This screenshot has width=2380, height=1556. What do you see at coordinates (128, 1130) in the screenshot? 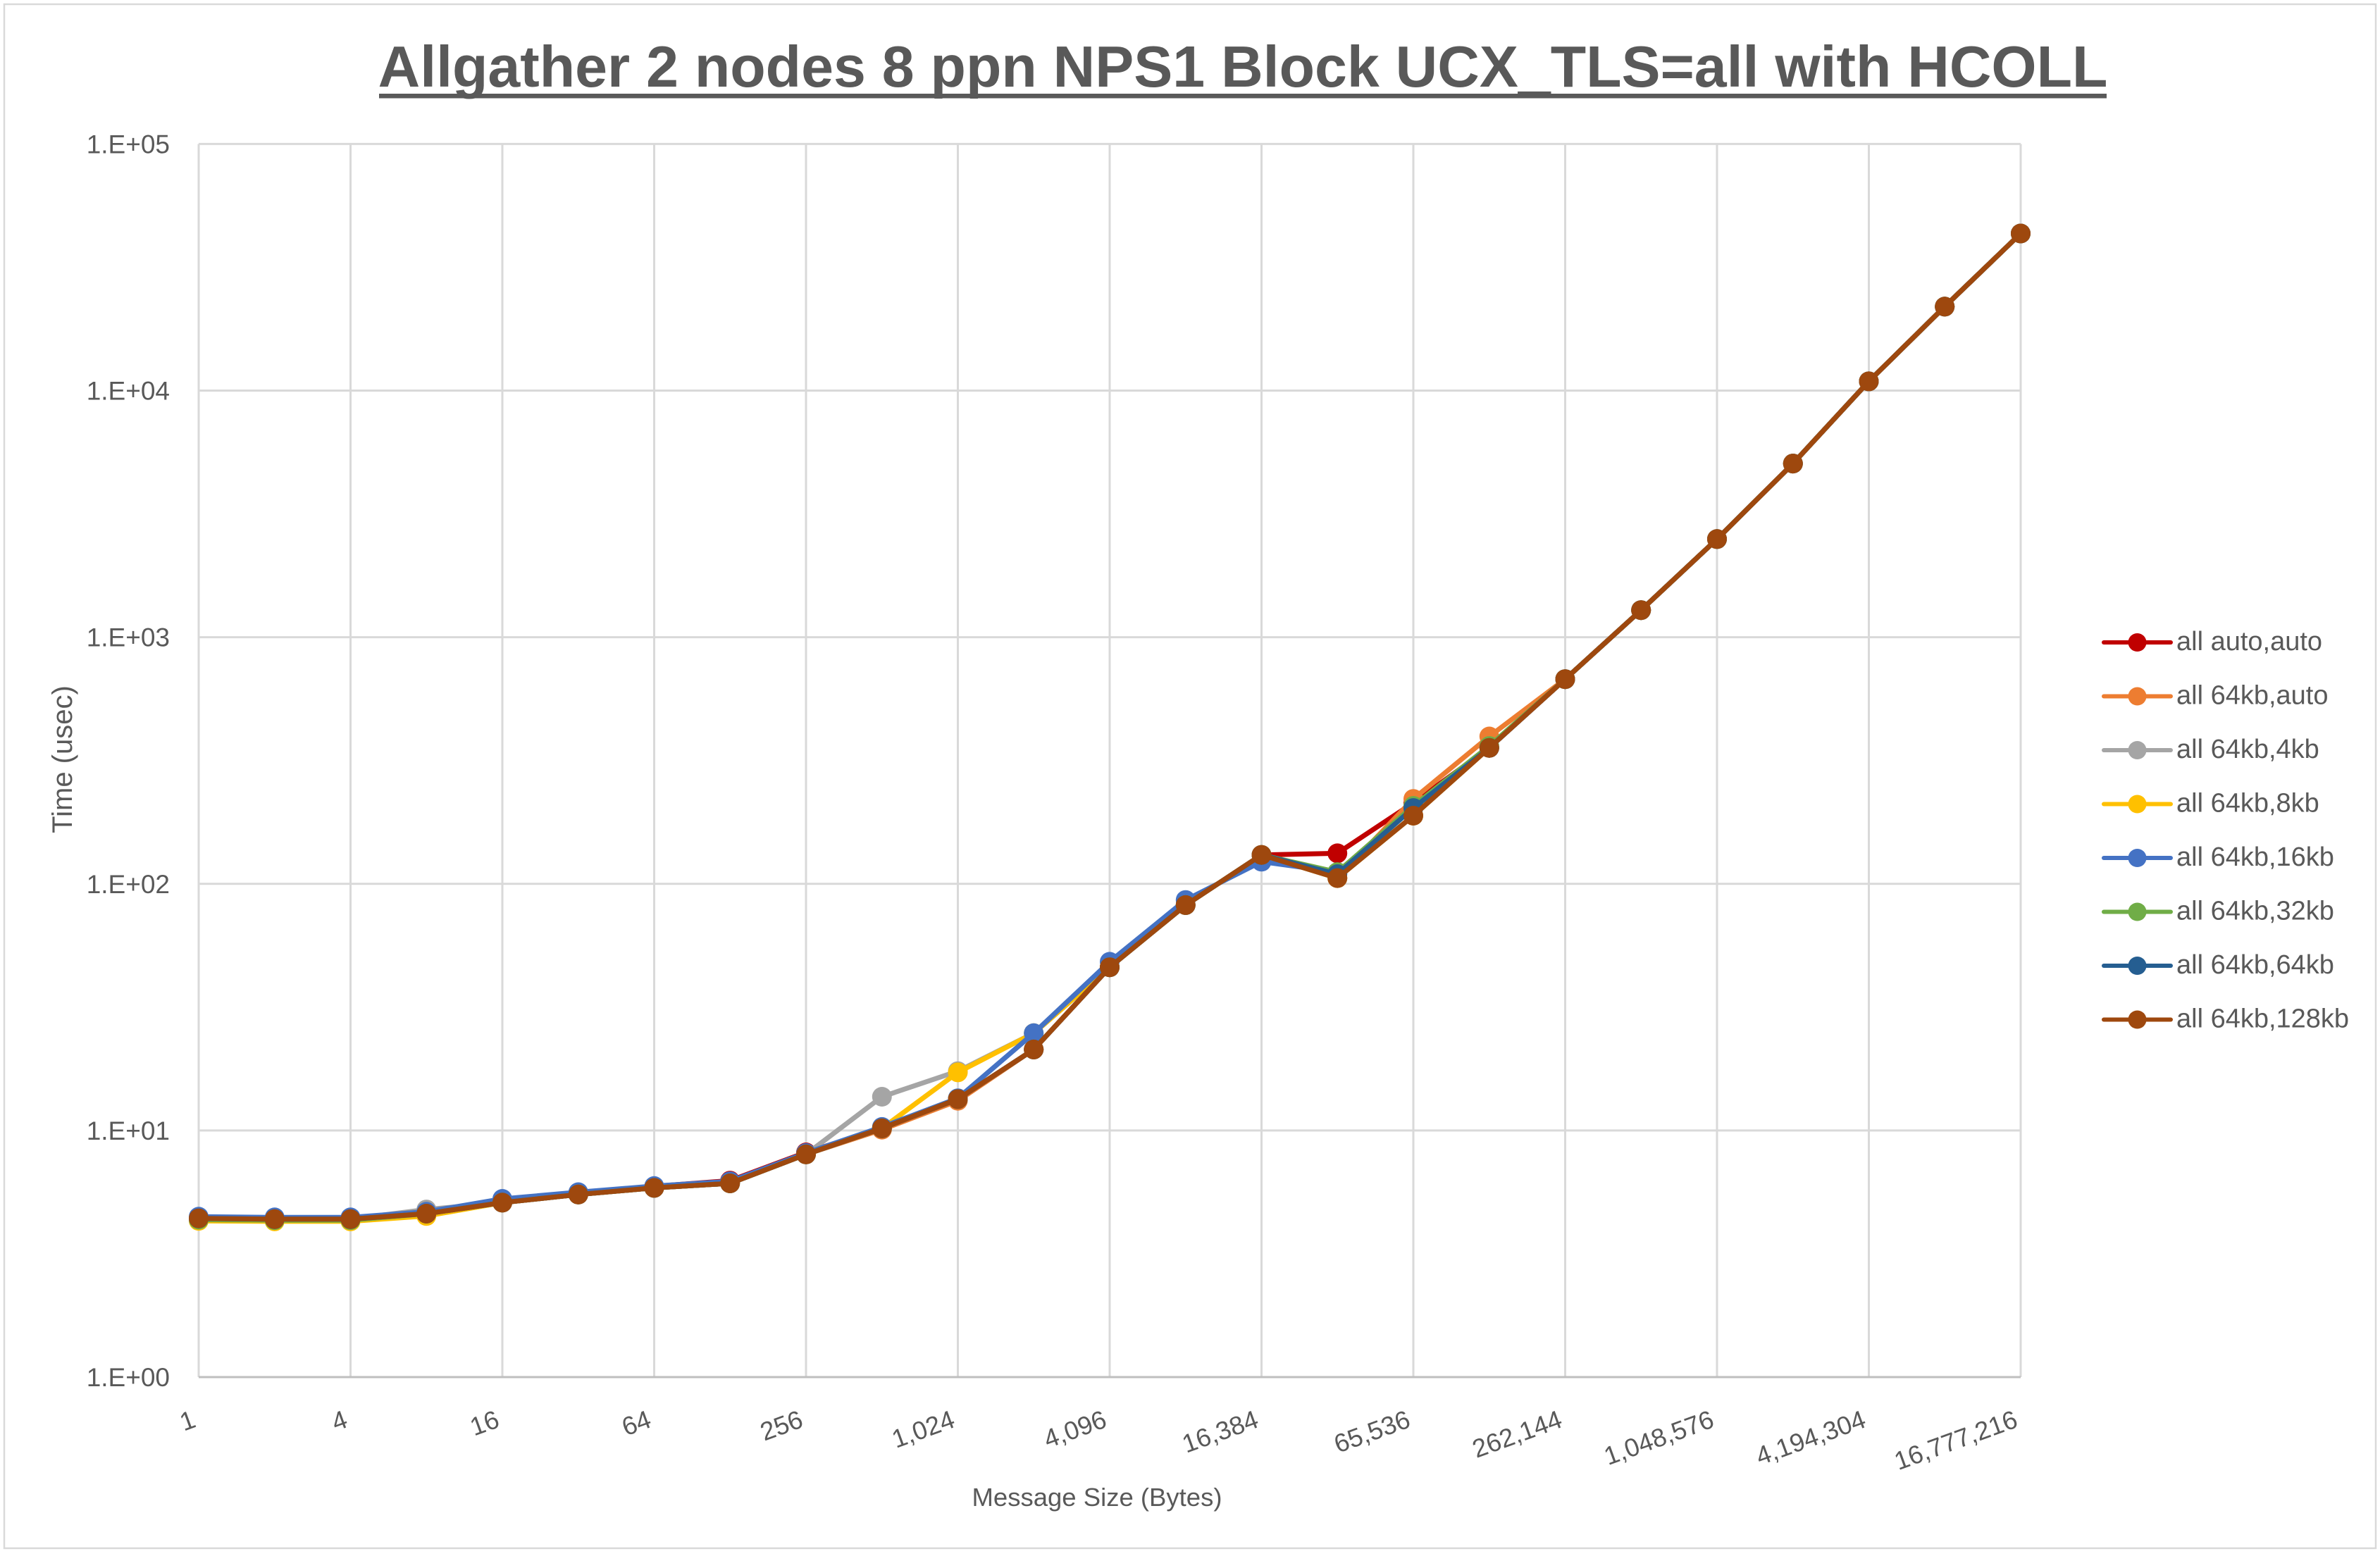
I see `svg-text: 1.E+01` at bounding box center [128, 1130].